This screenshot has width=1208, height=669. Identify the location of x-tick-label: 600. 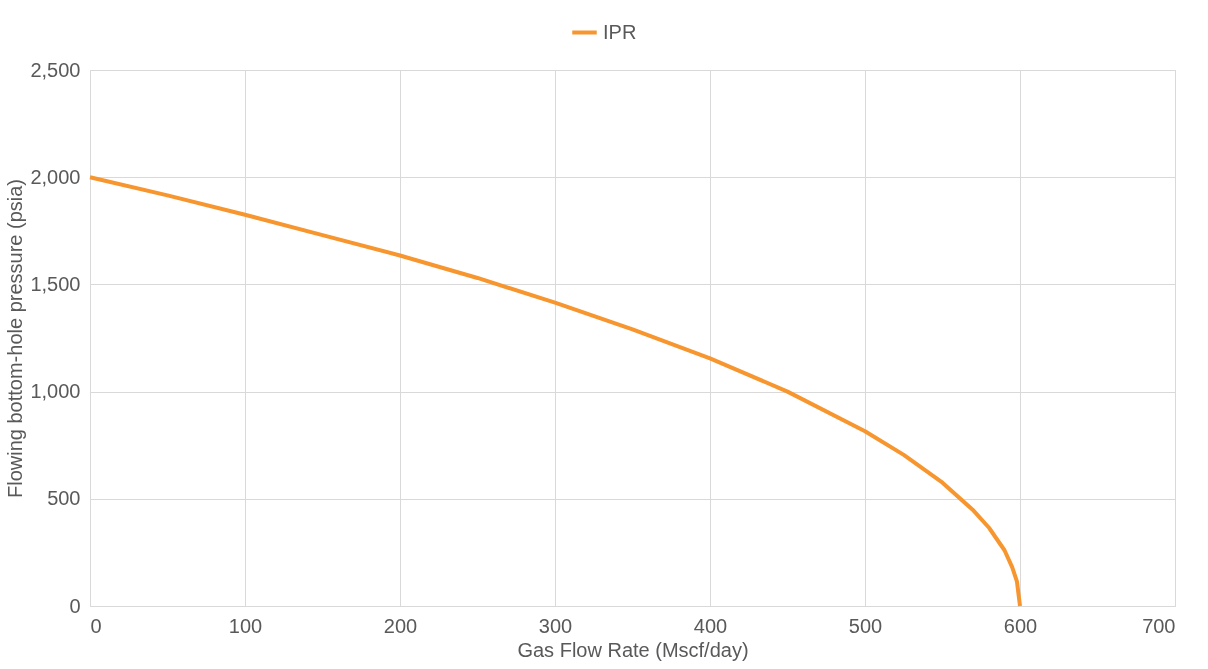
(1020, 625).